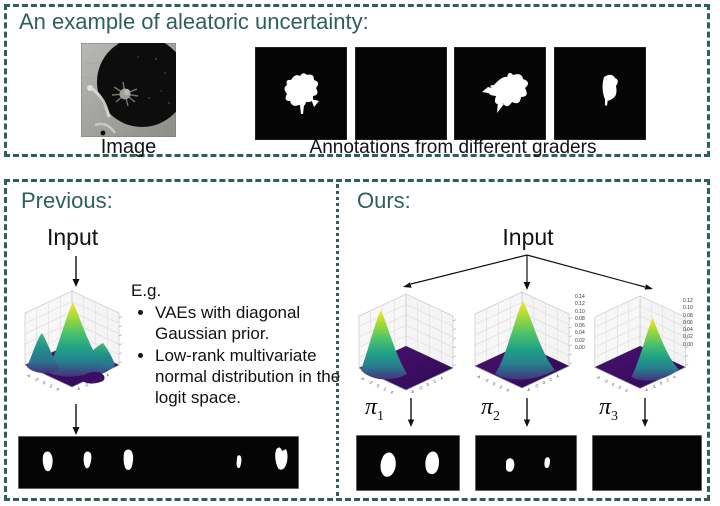 The width and height of the screenshot is (720, 506). Describe the element at coordinates (528, 237) in the screenshot. I see `ours-input-label: Input` at that location.